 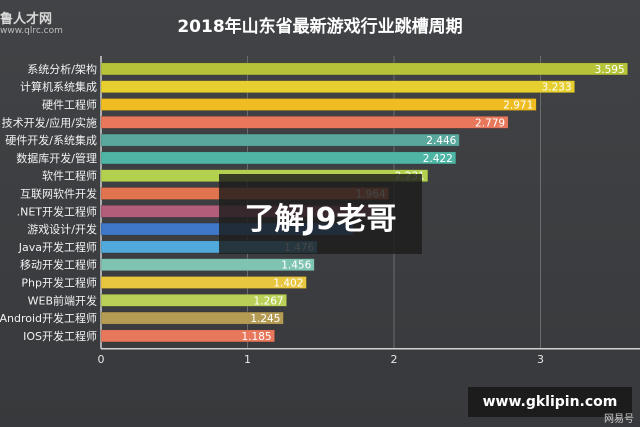 I want to click on data-label: 1.245, so click(x=265, y=319).